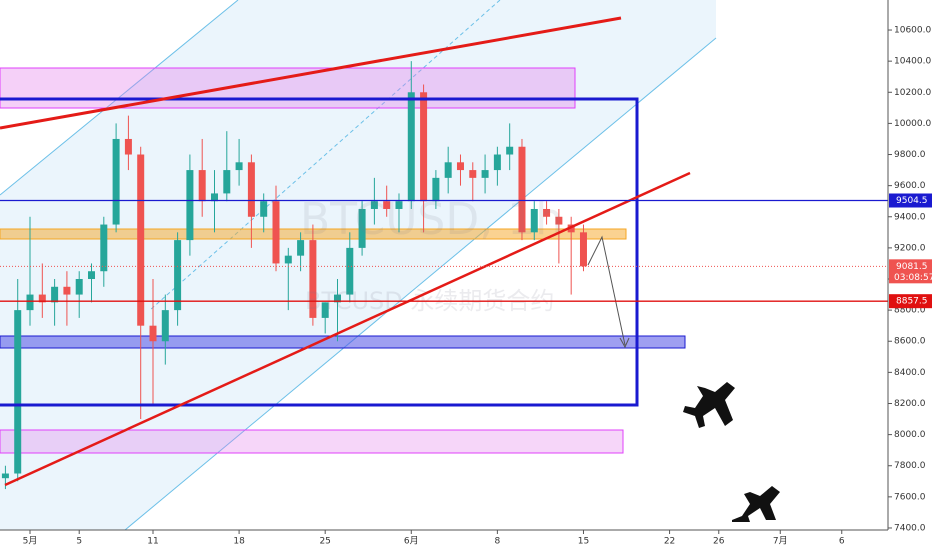  Describe the element at coordinates (912, 124) in the screenshot. I see `y-tick-label: 10000.0` at that location.